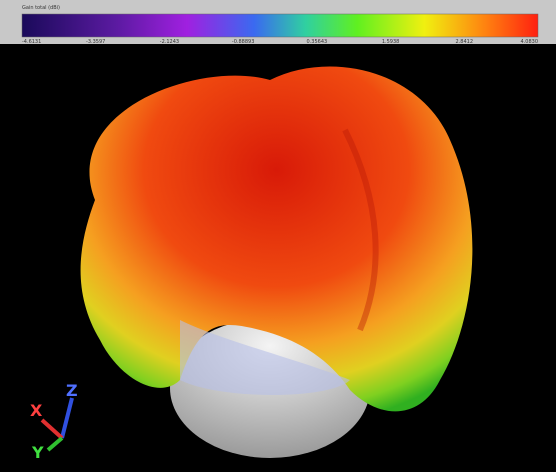 Image resolution: width=556 pixels, height=472 pixels. I want to click on pattern-crease, so click(360, 230).